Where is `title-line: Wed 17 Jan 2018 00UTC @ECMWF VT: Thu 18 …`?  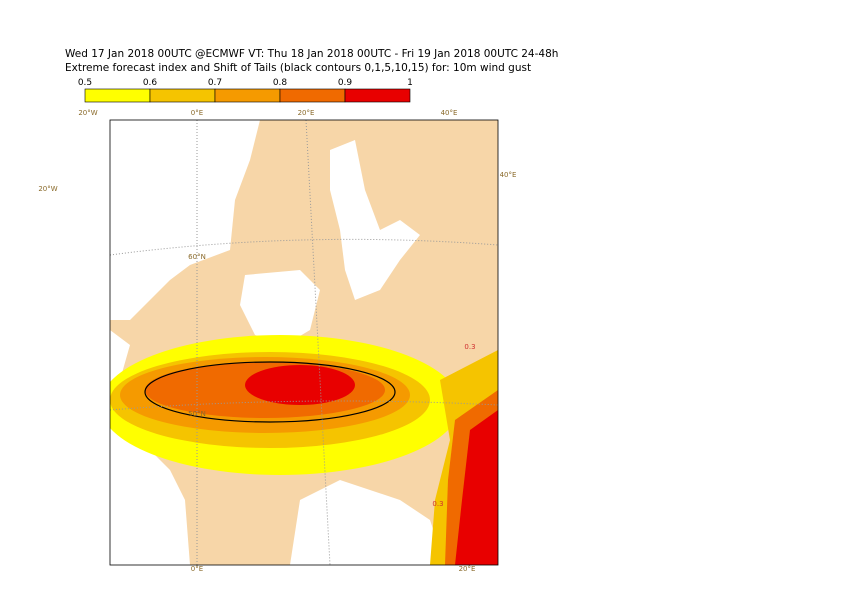 title-line: Wed 17 Jan 2018 00UTC @ECMWF VT: Thu 18 … is located at coordinates (311, 54).